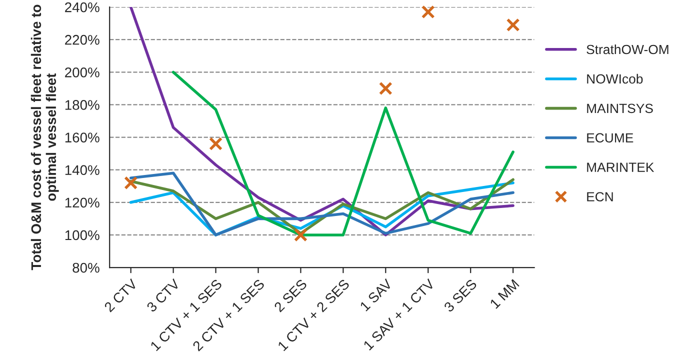 The width and height of the screenshot is (685, 352). I want to click on y-tick-label: 140%, so click(82, 170).